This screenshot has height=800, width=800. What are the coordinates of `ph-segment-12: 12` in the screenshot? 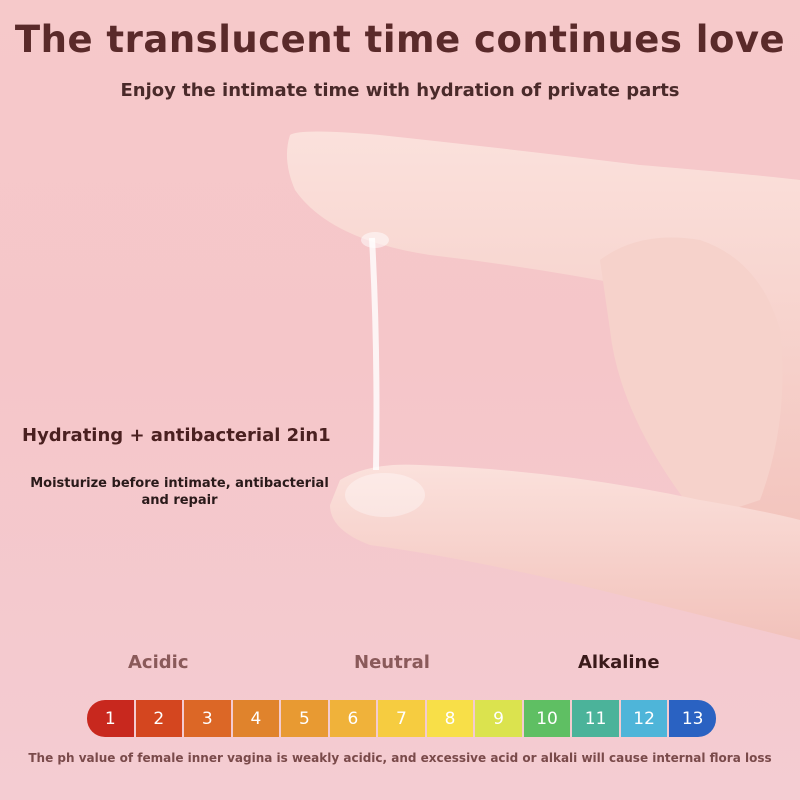 It's located at (644, 718).